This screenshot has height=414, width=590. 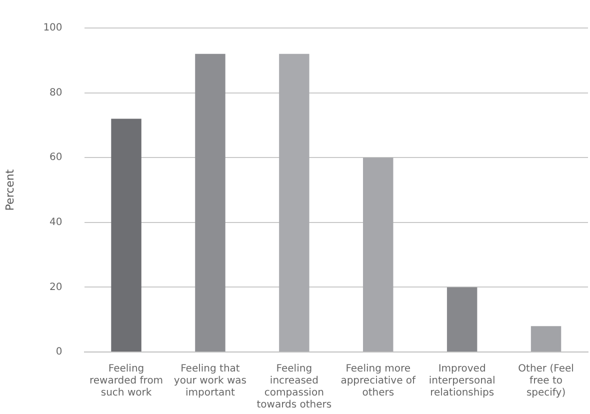 What do you see at coordinates (294, 387) in the screenshot?
I see `x-tick-label: Feeling increased compassion towards others` at bounding box center [294, 387].